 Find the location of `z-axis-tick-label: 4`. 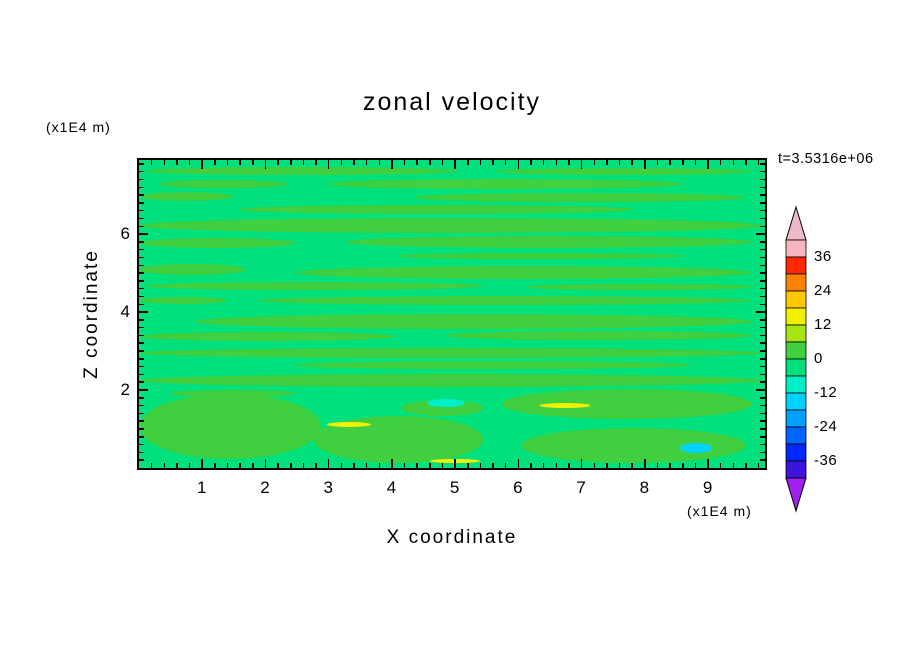

z-axis-tick-label: 4 is located at coordinates (125, 312).